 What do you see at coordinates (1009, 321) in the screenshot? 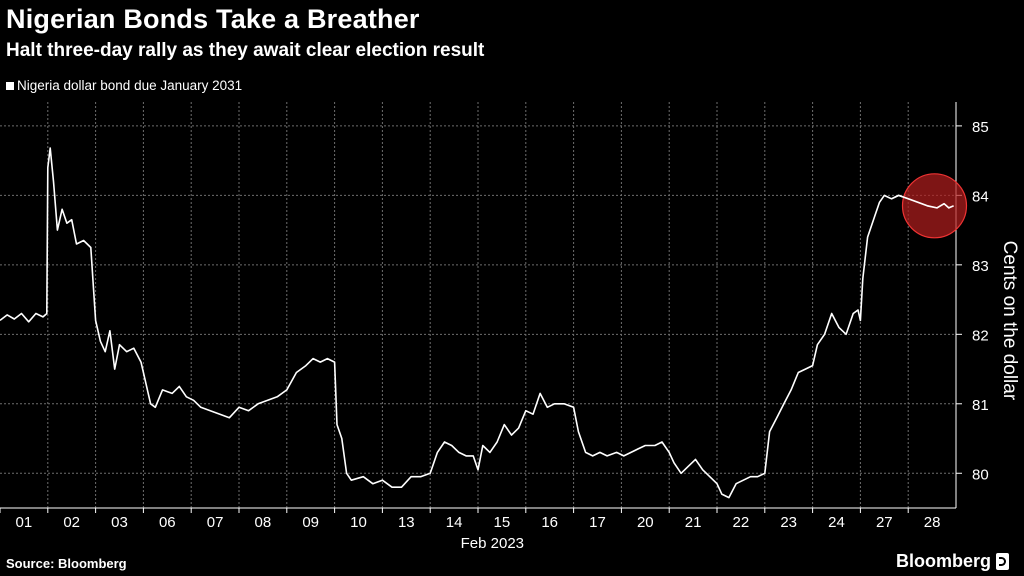
I see `y-axis-label: Cents on the dollar` at bounding box center [1009, 321].